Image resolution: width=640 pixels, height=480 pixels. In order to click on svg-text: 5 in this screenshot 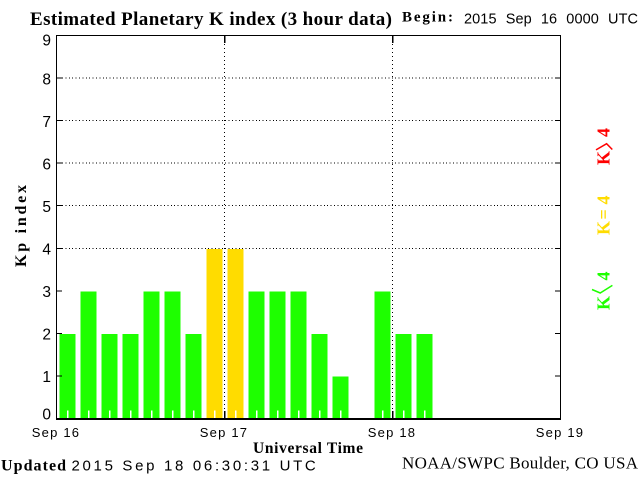, I will do `click(46, 207)`.